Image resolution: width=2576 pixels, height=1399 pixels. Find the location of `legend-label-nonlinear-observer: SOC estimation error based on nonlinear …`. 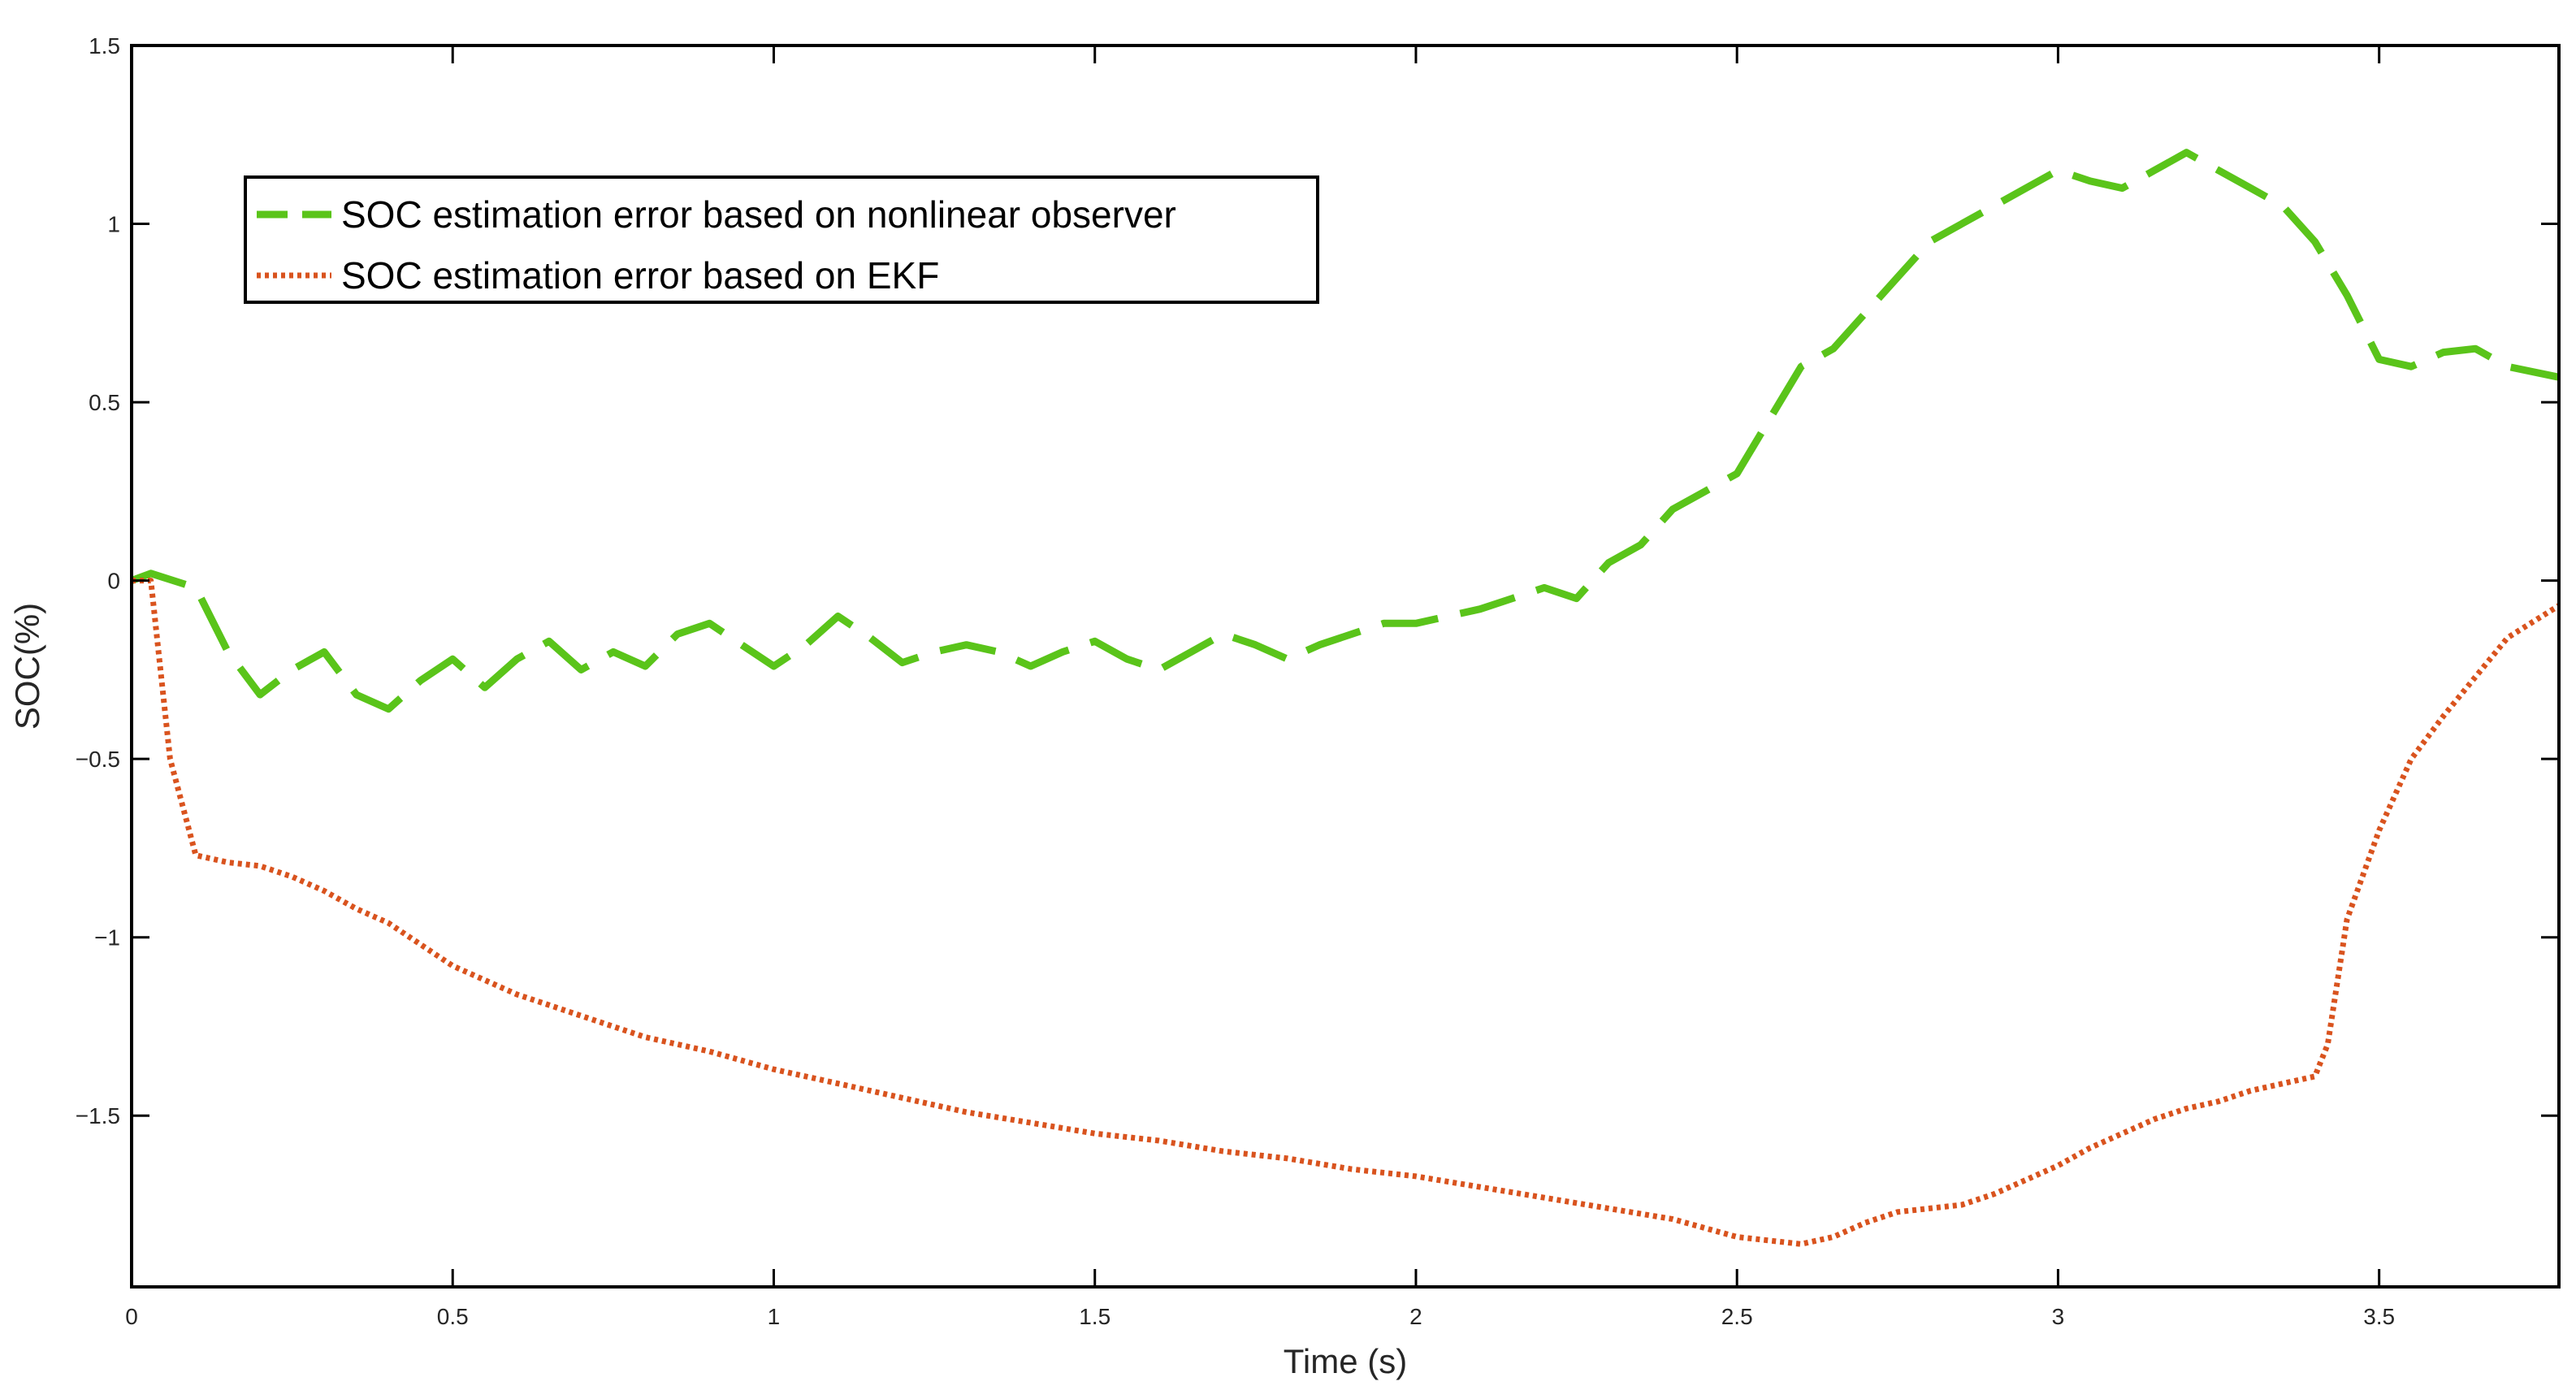

legend-label-nonlinear-observer: SOC estimation error based on nonlinear … is located at coordinates (759, 214).